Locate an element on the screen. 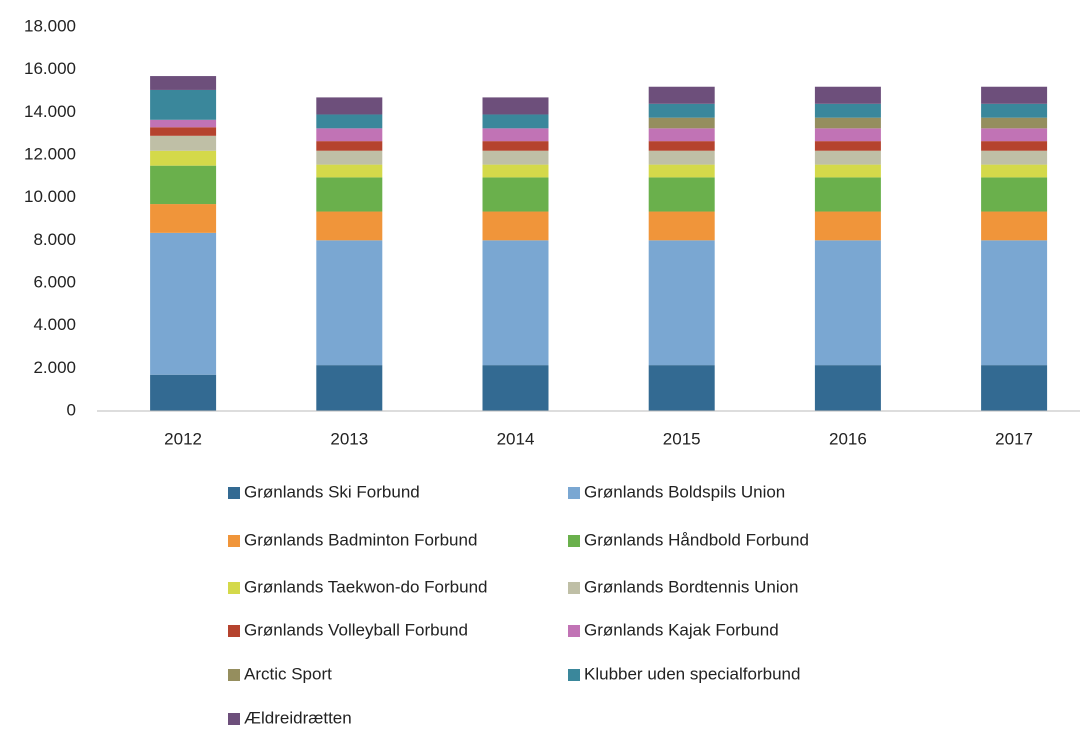 The image size is (1084, 734). x-tick-label: 2017 is located at coordinates (1014, 438).